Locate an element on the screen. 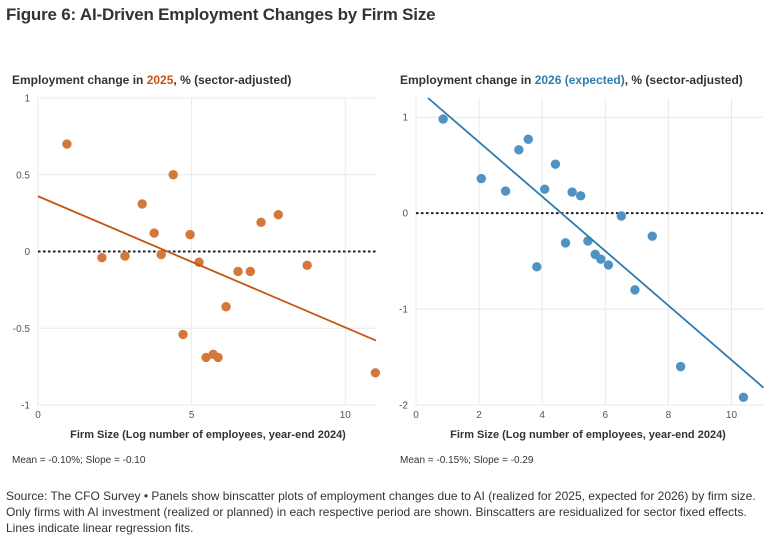 The width and height of the screenshot is (780, 536). x-tick-label: 4 is located at coordinates (542, 415).